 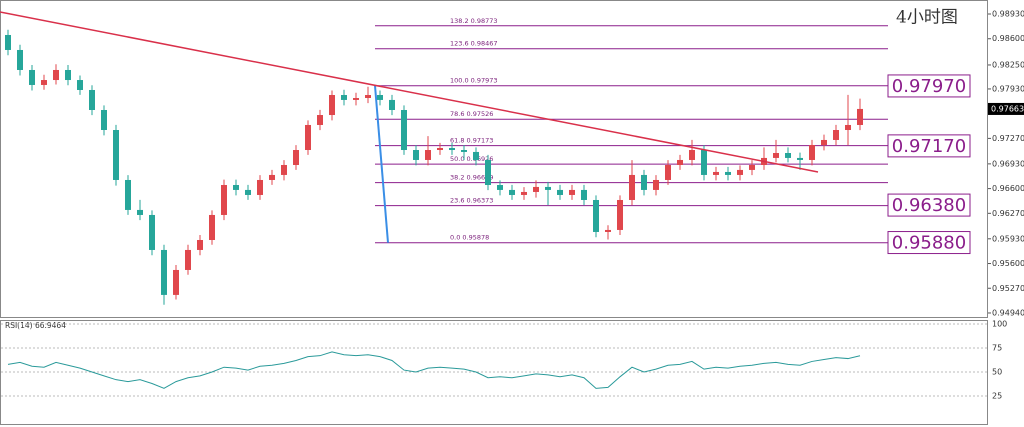 I want to click on price-box-label: 0.97970, so click(x=929, y=86).